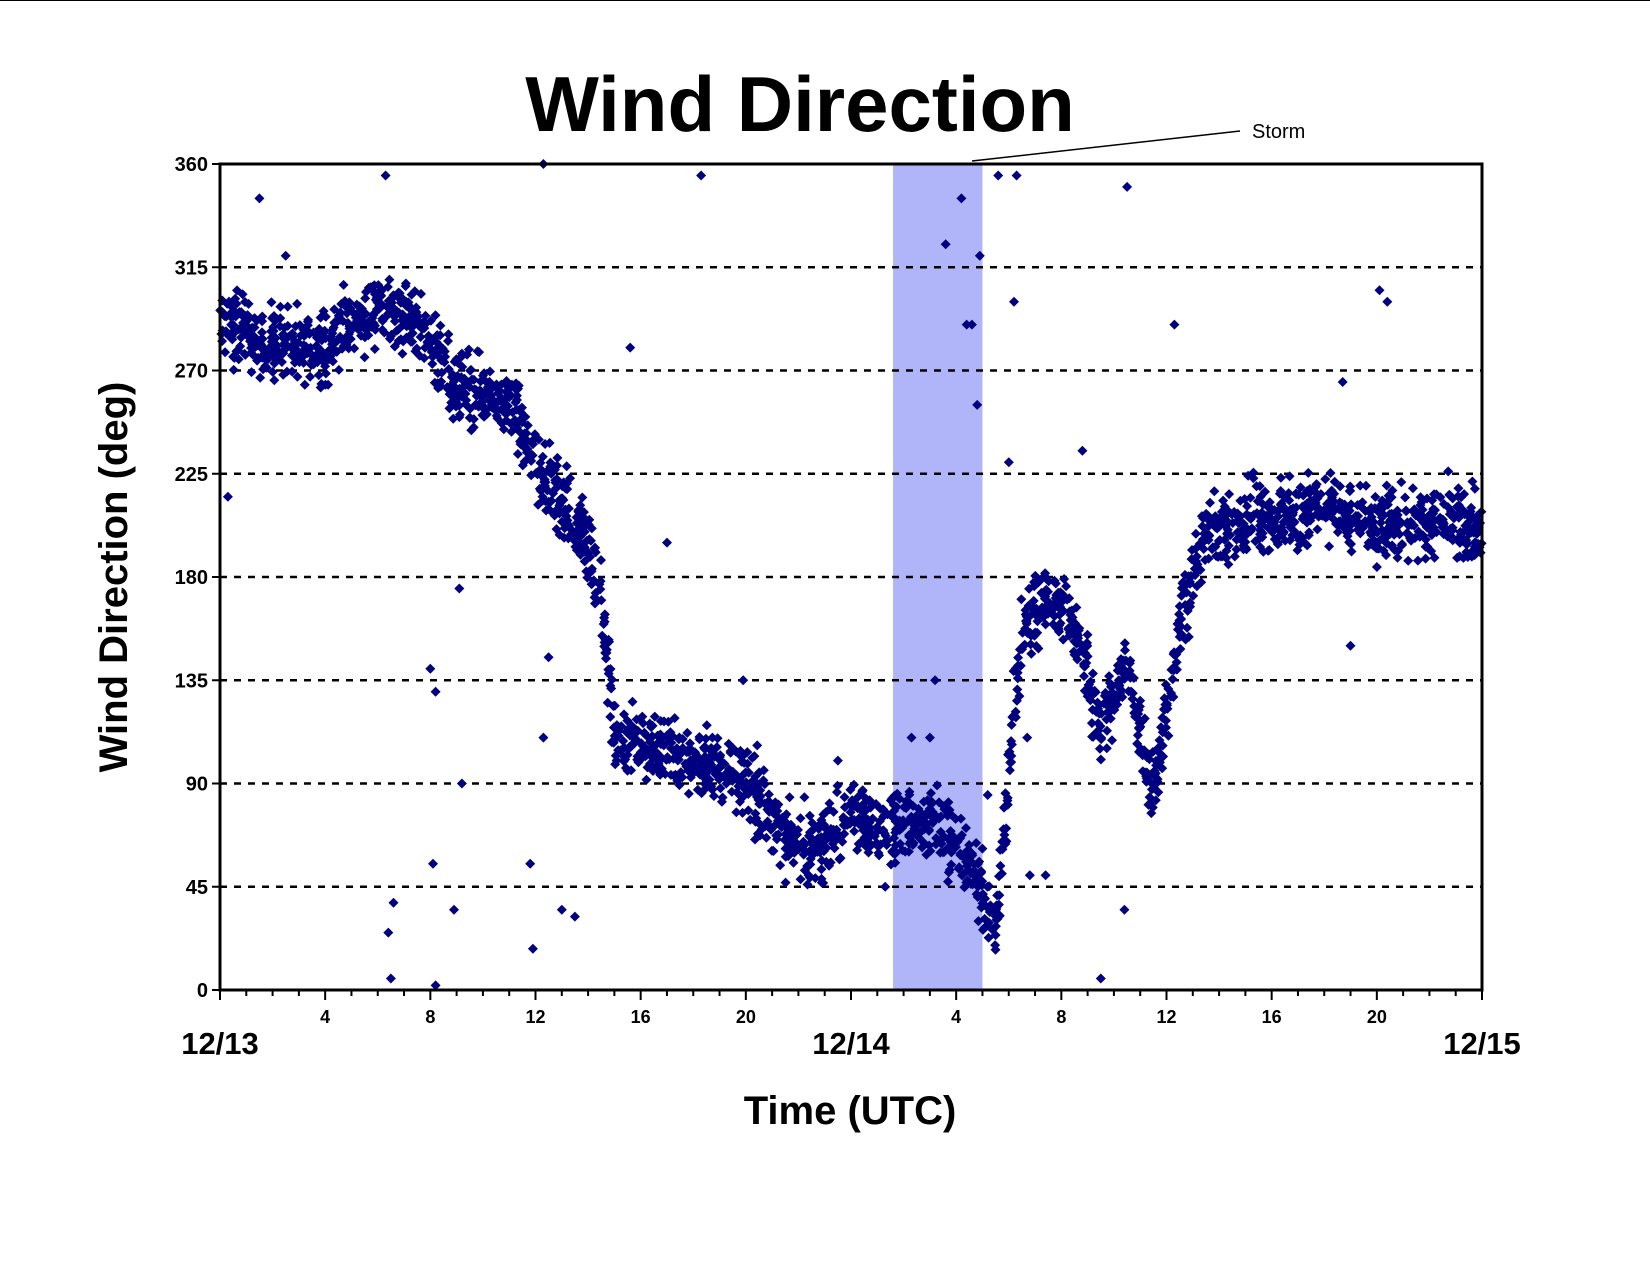  Describe the element at coordinates (746, 1017) in the screenshot. I see `xtick-label-20: 20` at that location.